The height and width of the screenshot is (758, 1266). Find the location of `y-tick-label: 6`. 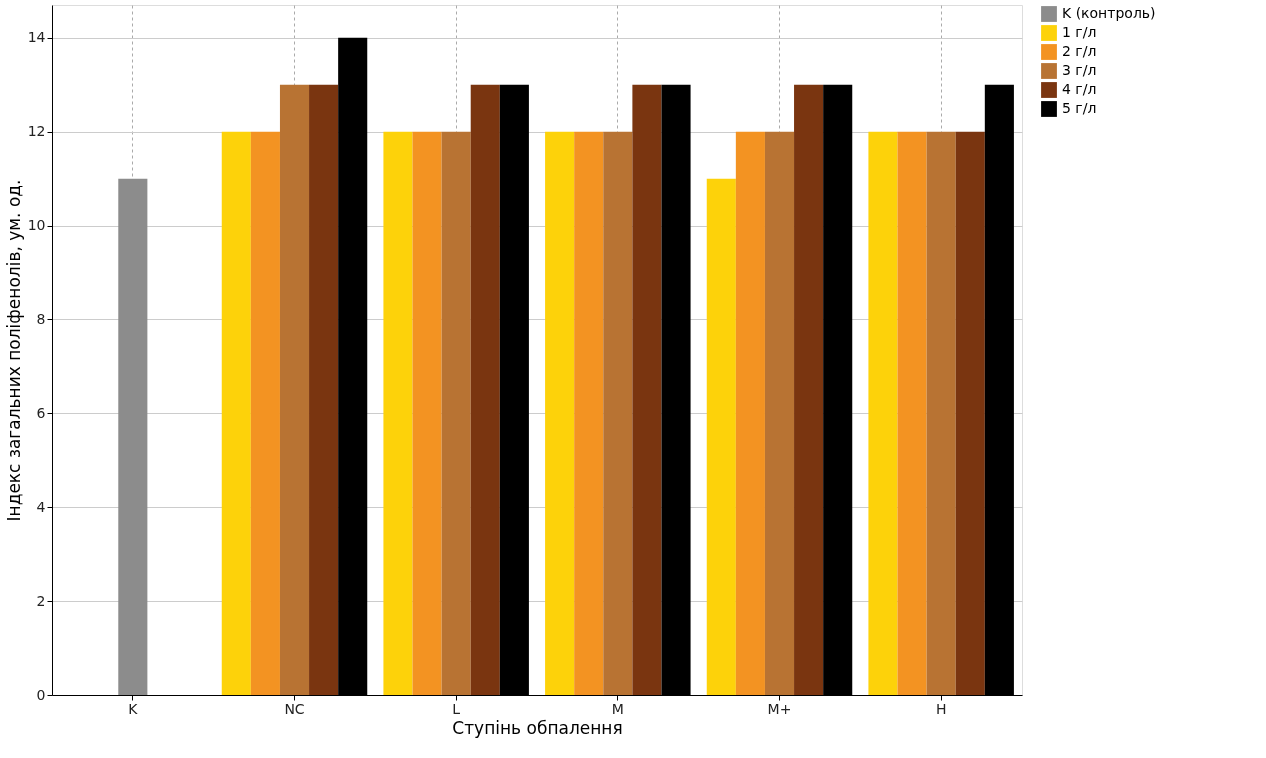

y-tick-label: 6 is located at coordinates (41, 412).